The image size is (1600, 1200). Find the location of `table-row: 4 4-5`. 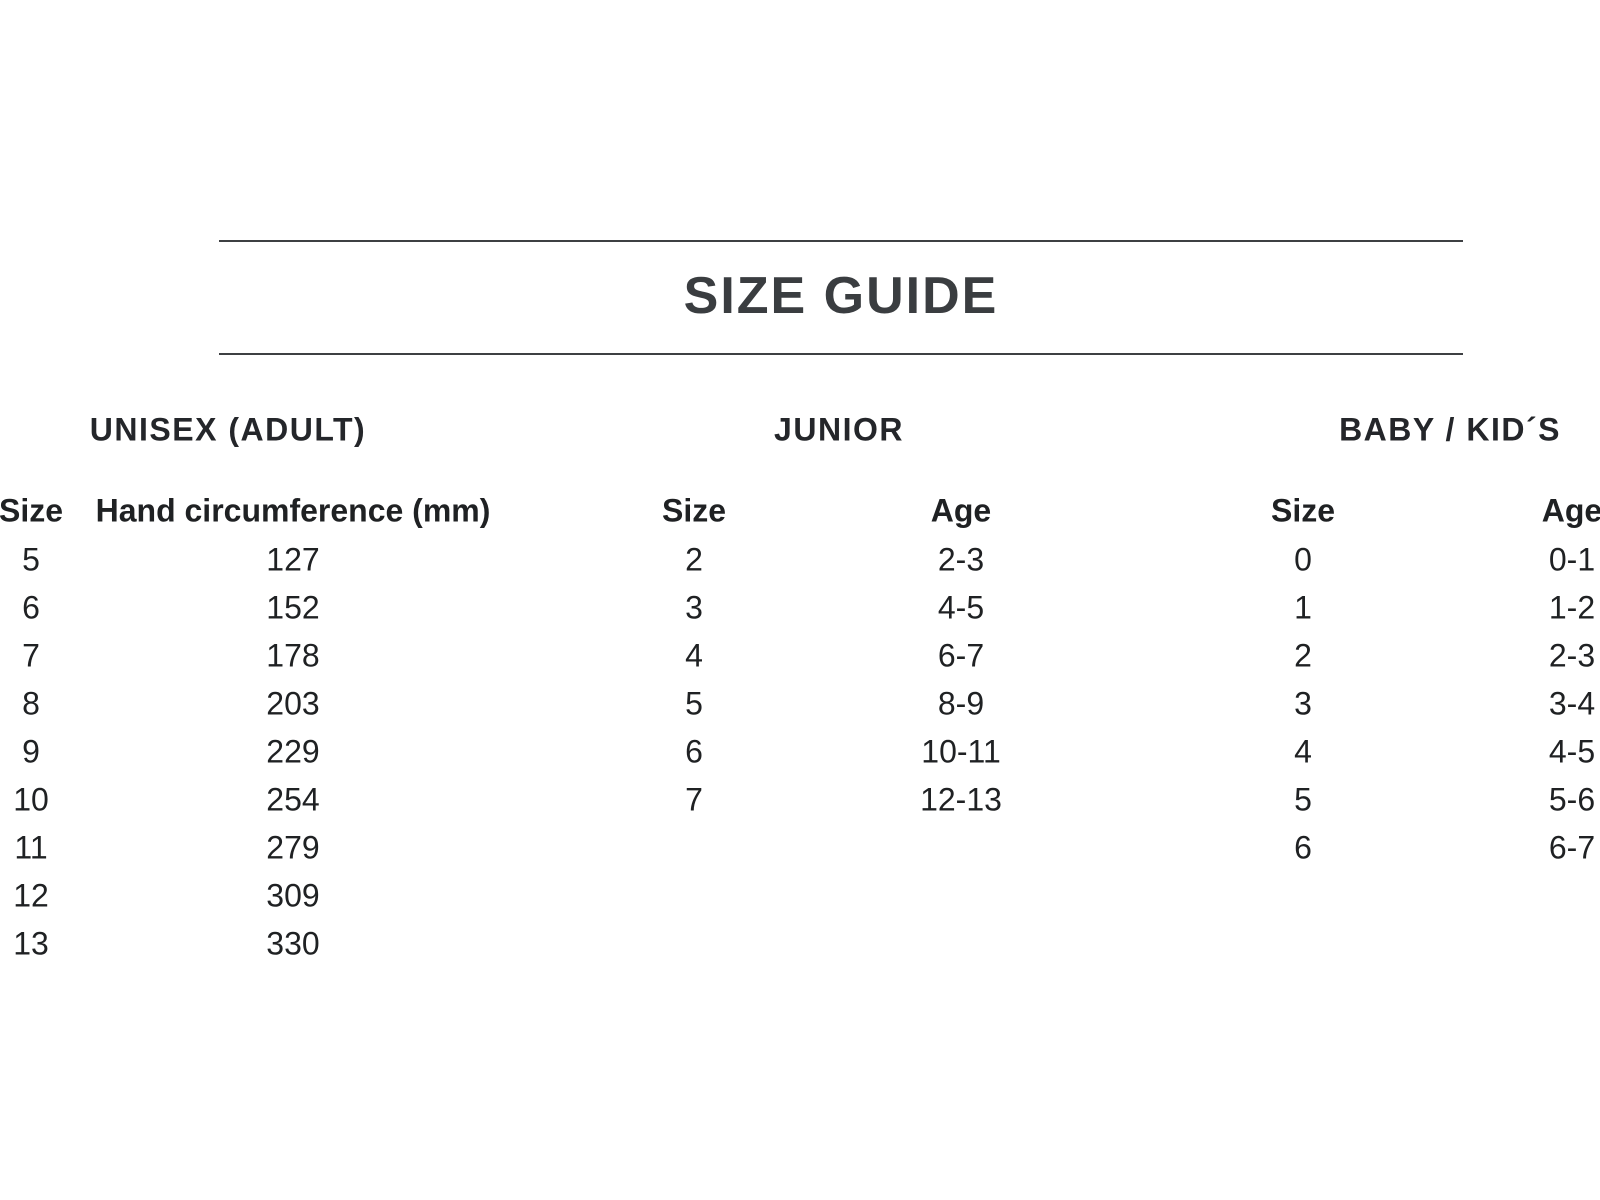

table-row: 4 4-5 is located at coordinates (800, 752).